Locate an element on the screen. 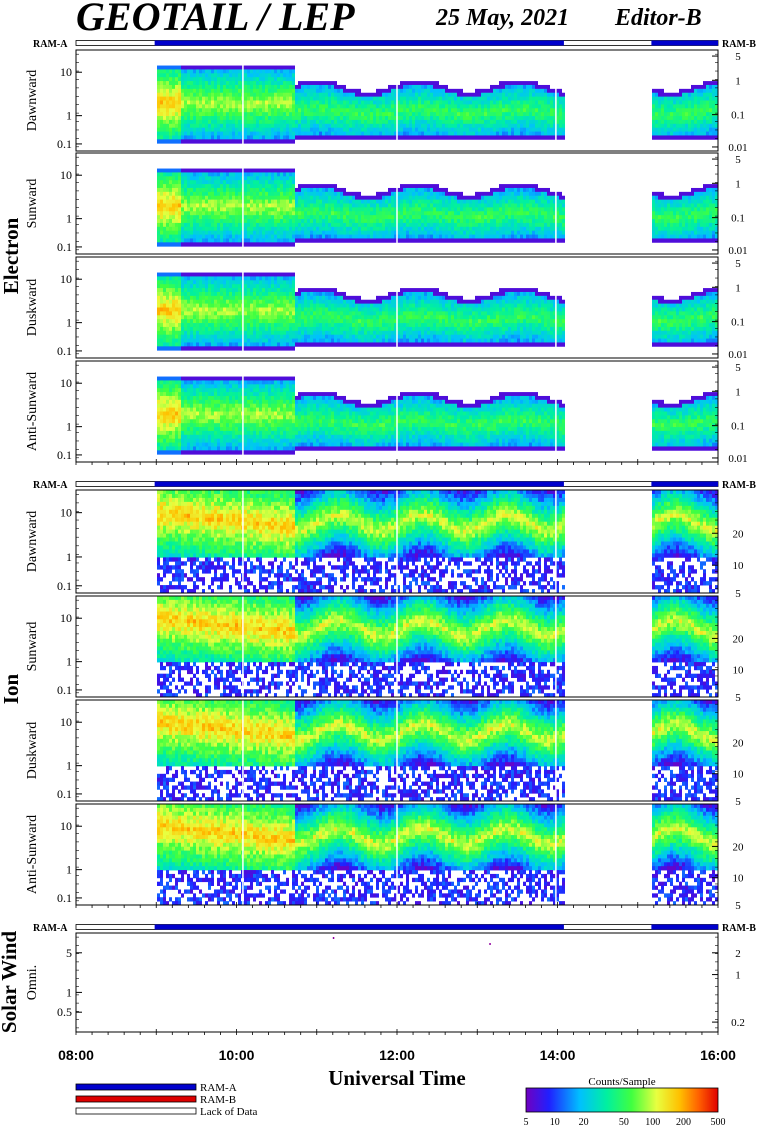 Image resolution: width=762 pixels, height=1128 pixels. ram-bar-coverage is located at coordinates (684, 43).